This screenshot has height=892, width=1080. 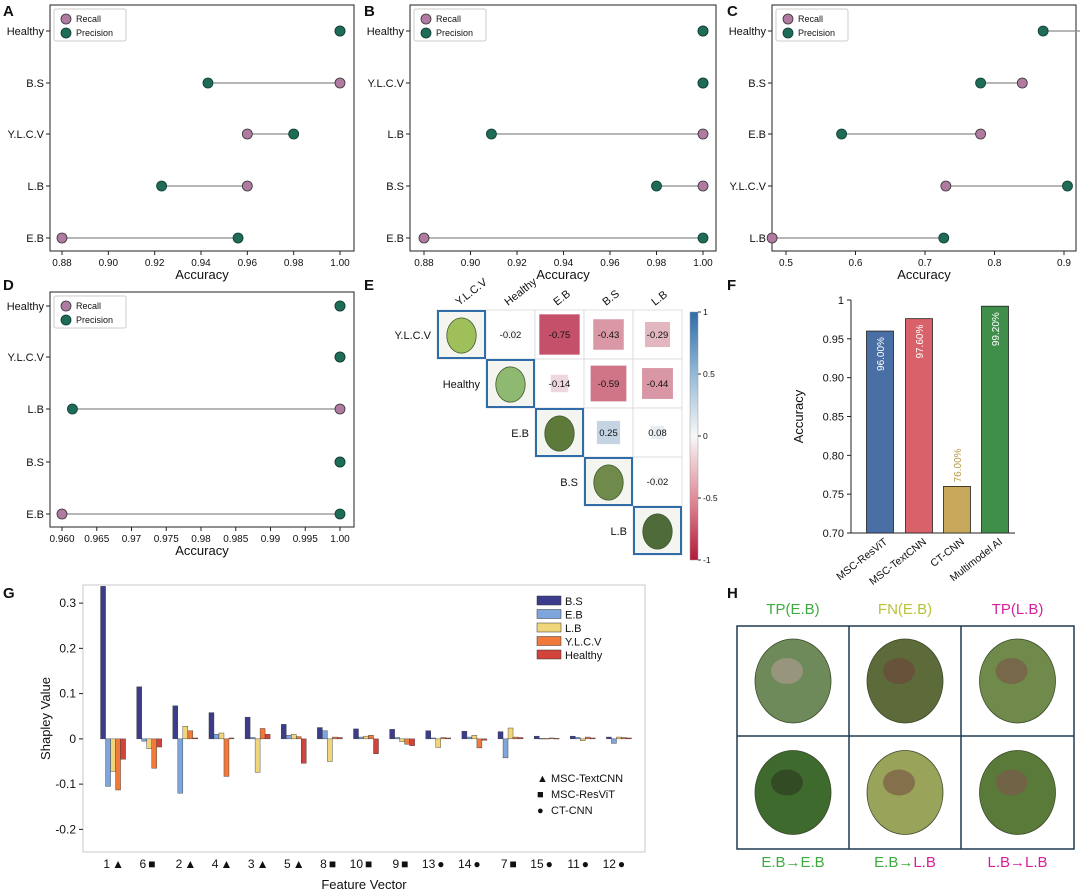 I want to click on legend-swatch, so click(x=549, y=614).